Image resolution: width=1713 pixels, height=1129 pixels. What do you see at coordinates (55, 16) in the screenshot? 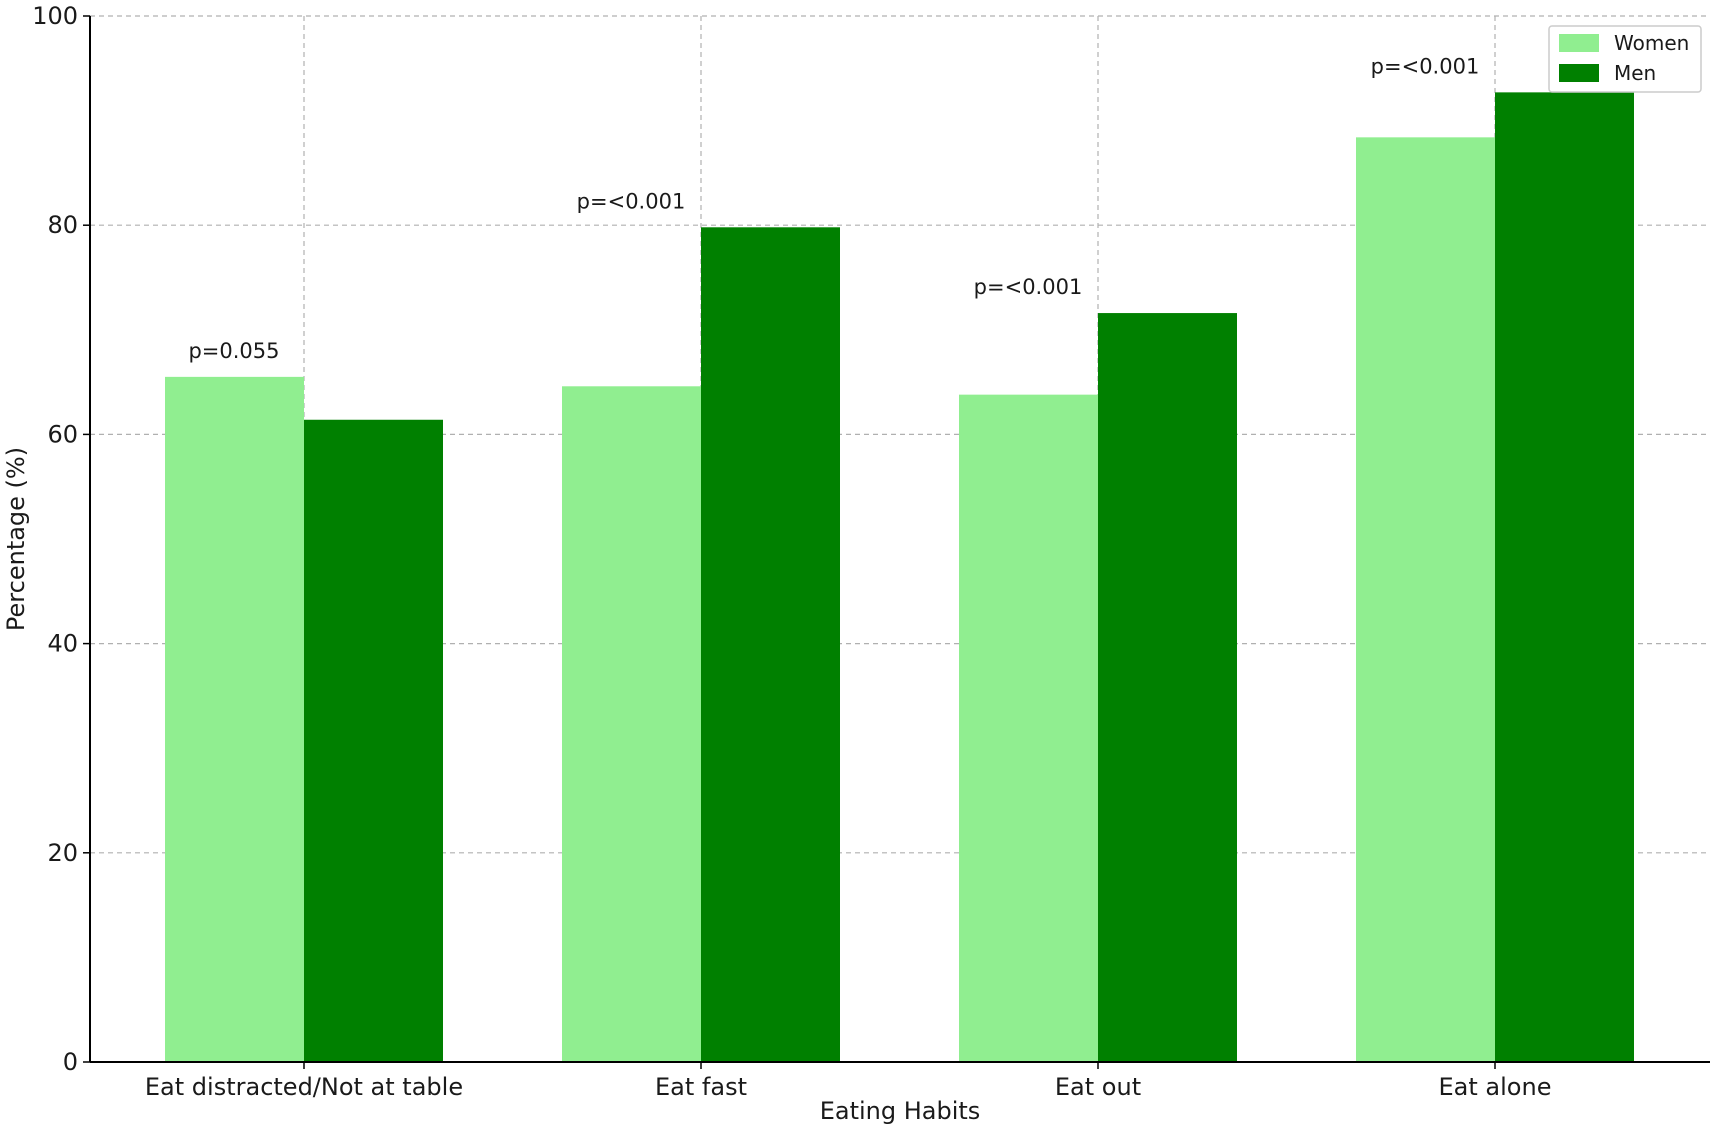
I see `y-tick-label: 100` at bounding box center [55, 16].